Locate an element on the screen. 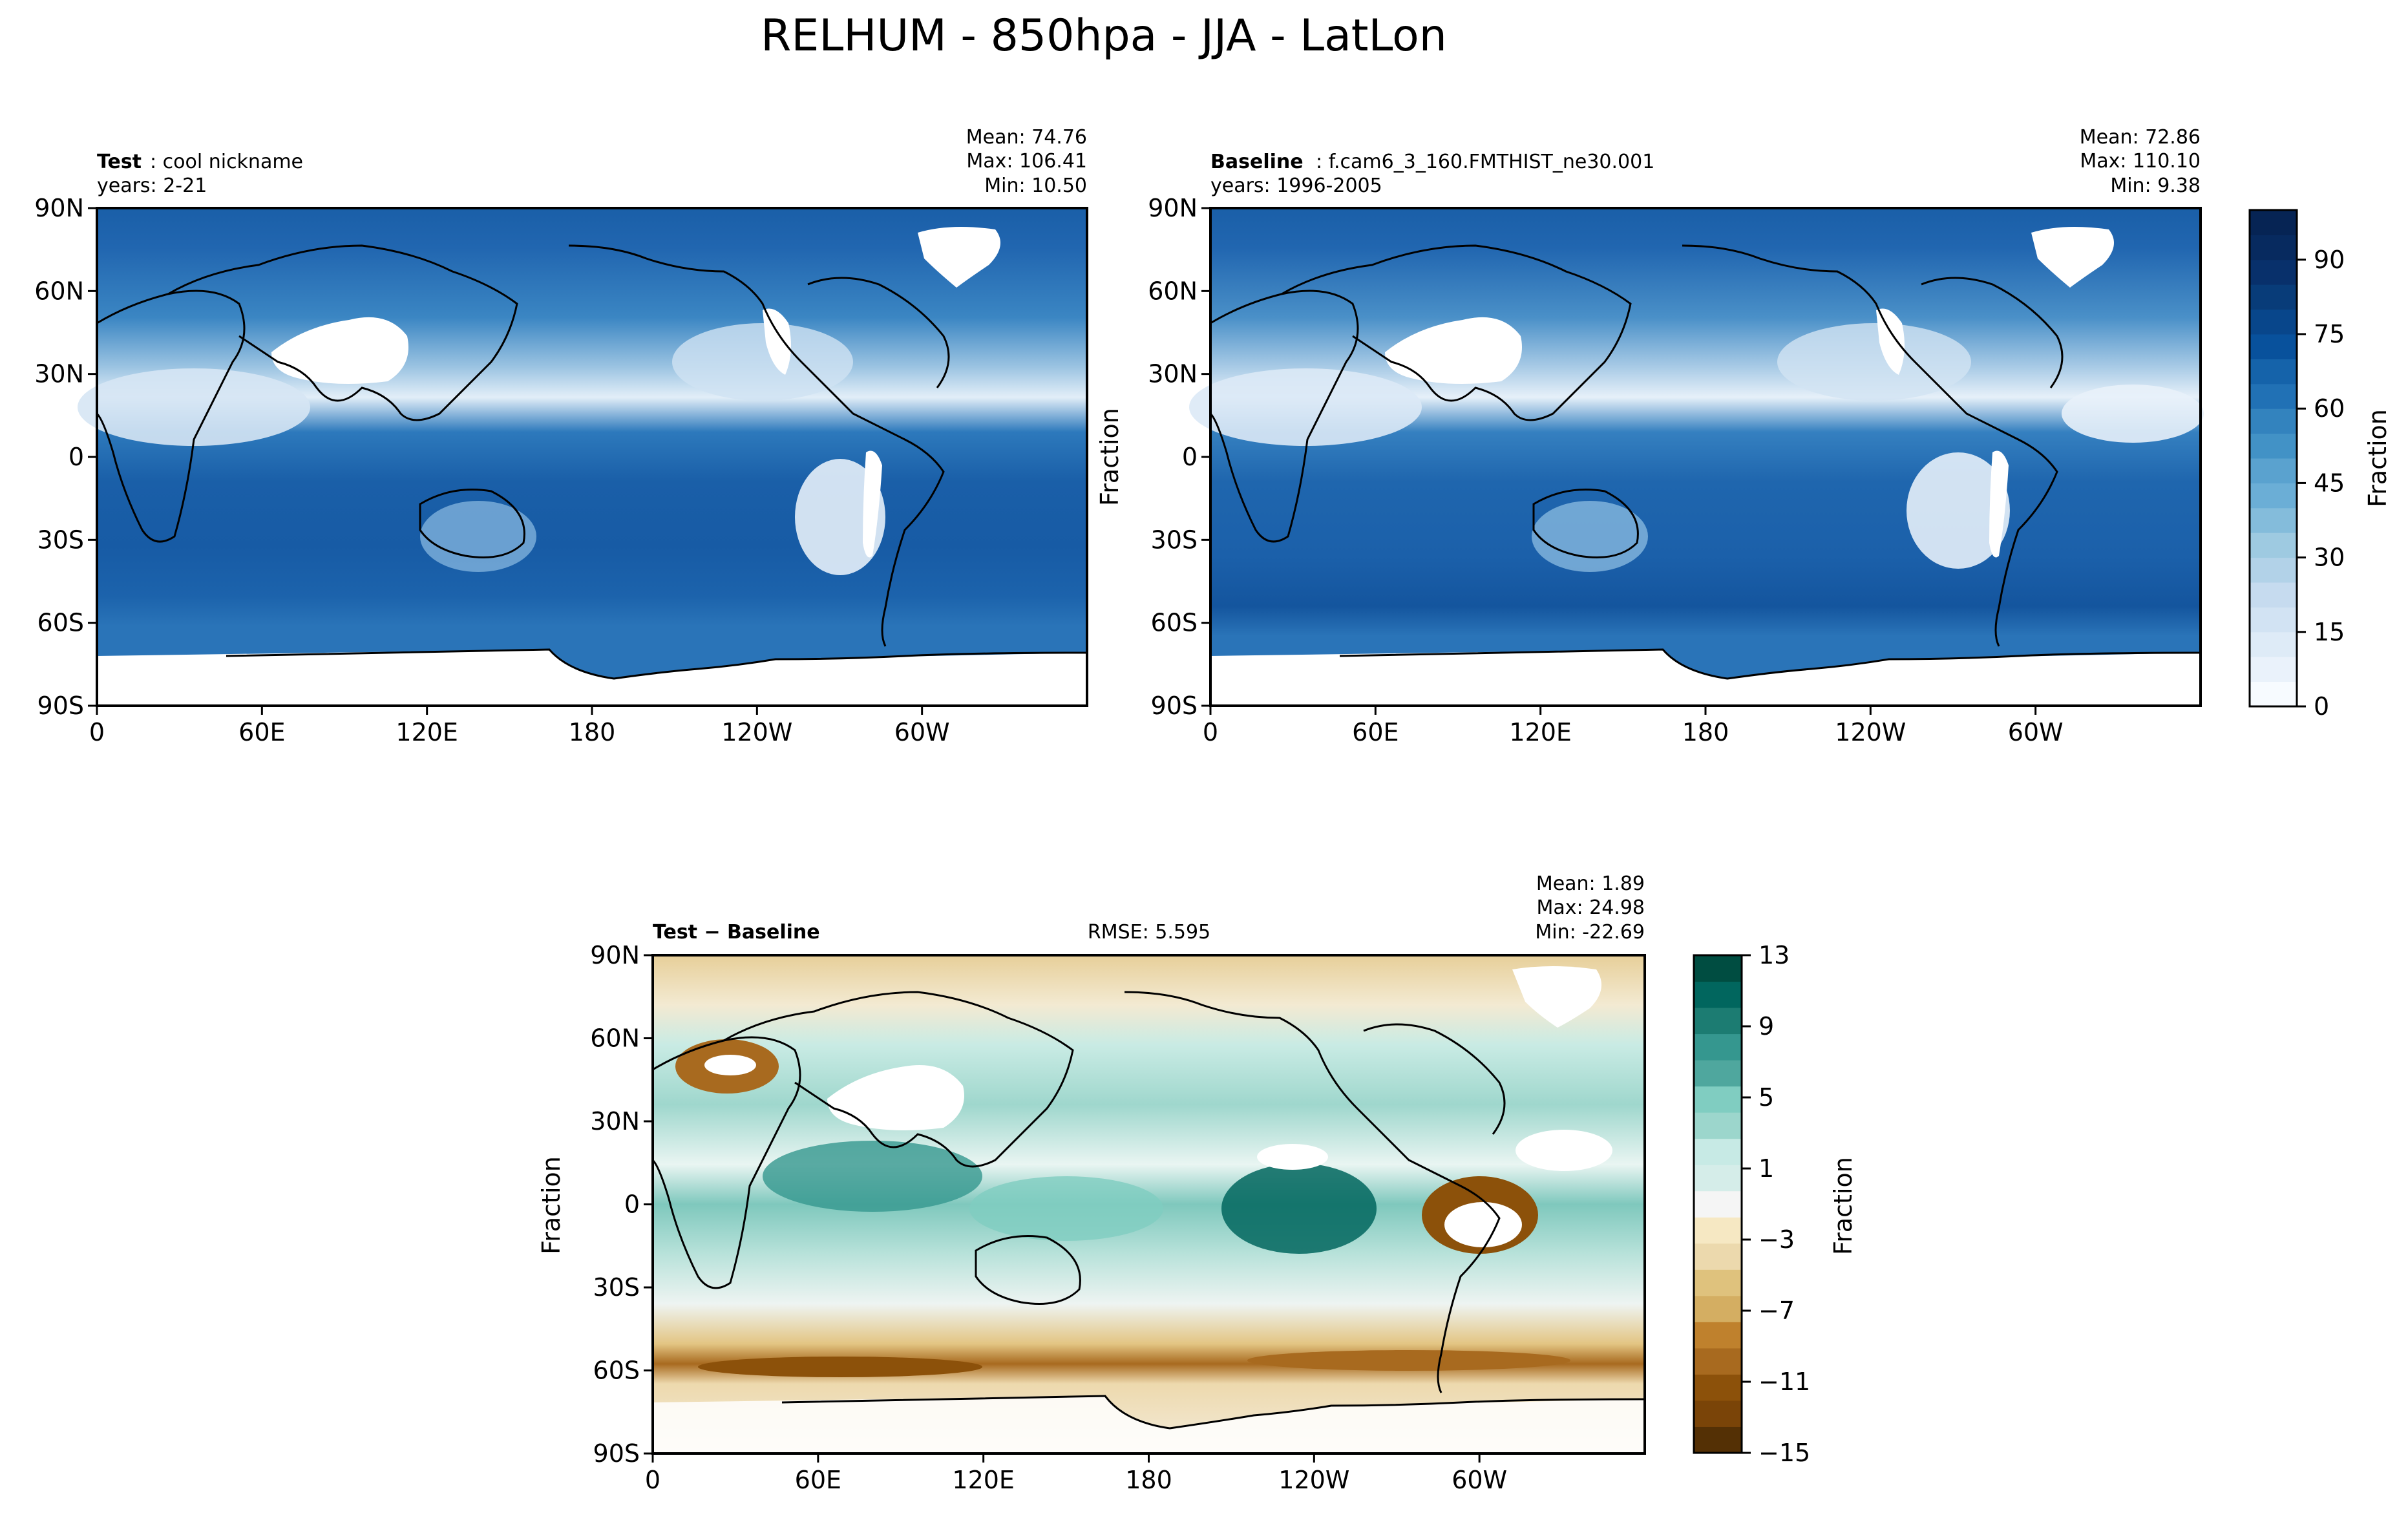  test-coastlines is located at coordinates (592, 462).